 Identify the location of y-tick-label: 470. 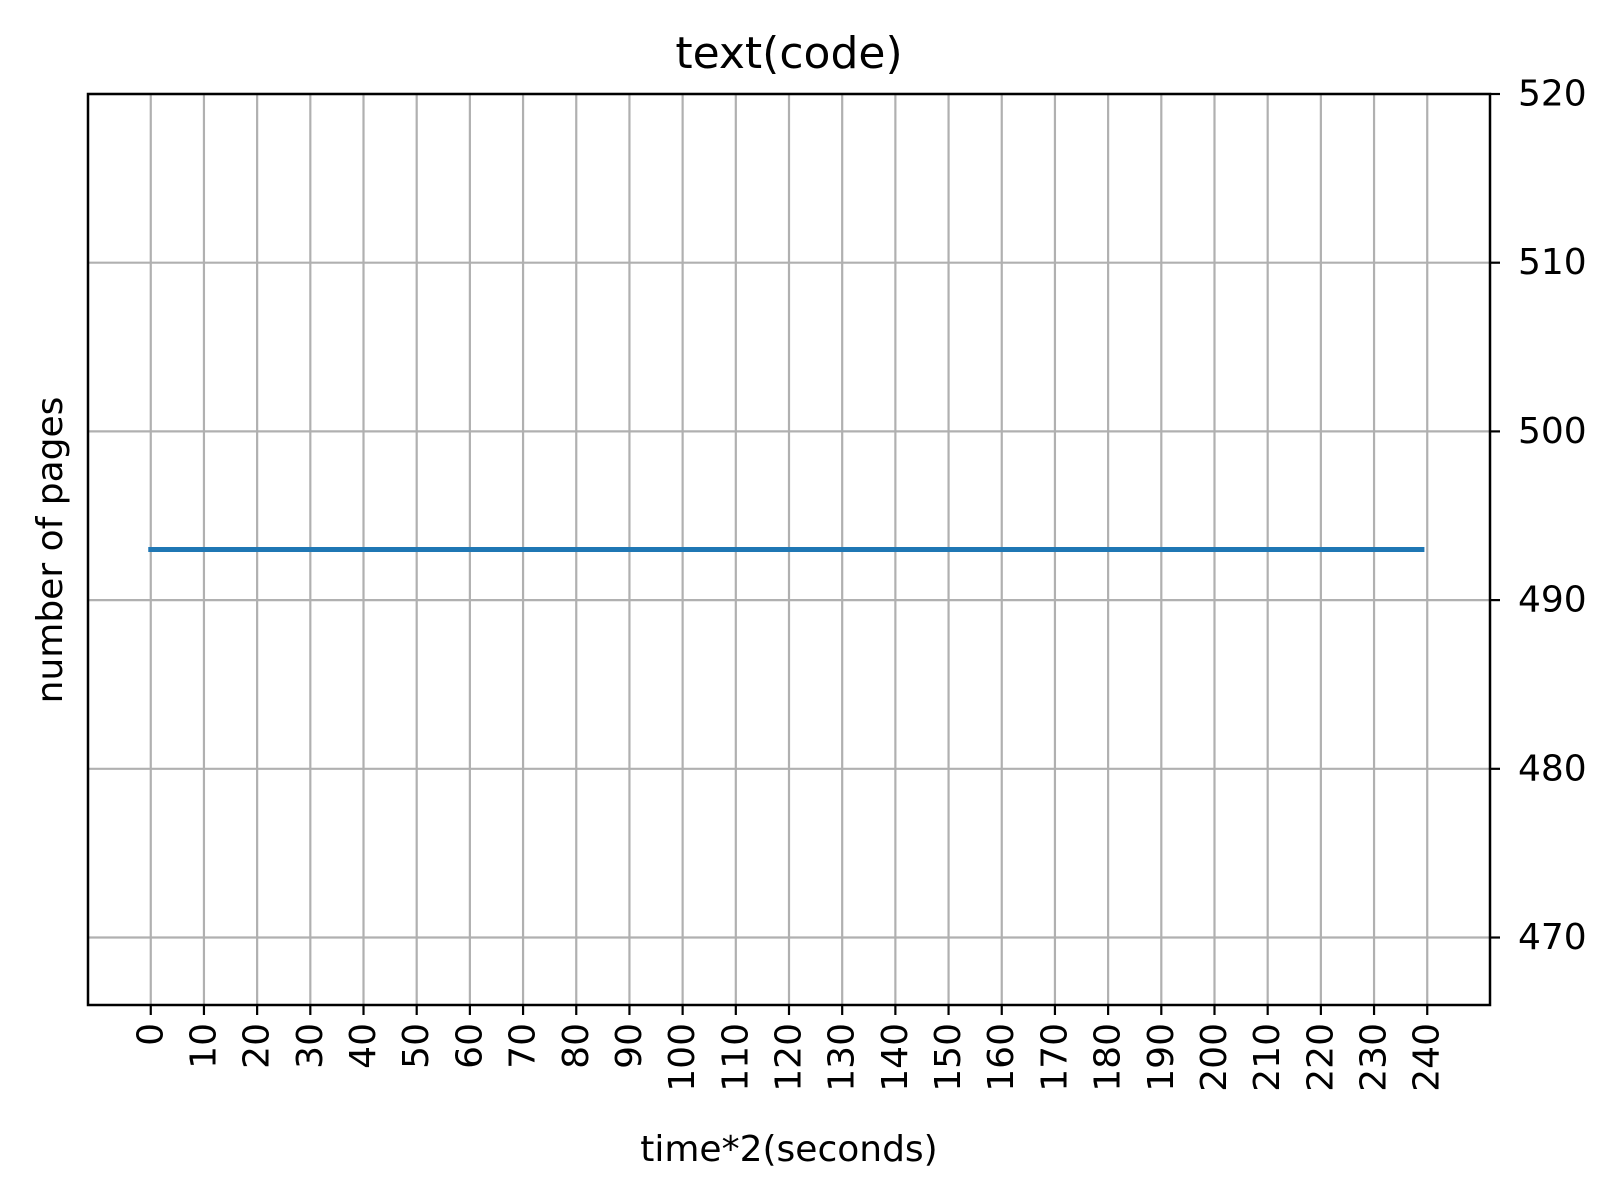
(1552, 937).